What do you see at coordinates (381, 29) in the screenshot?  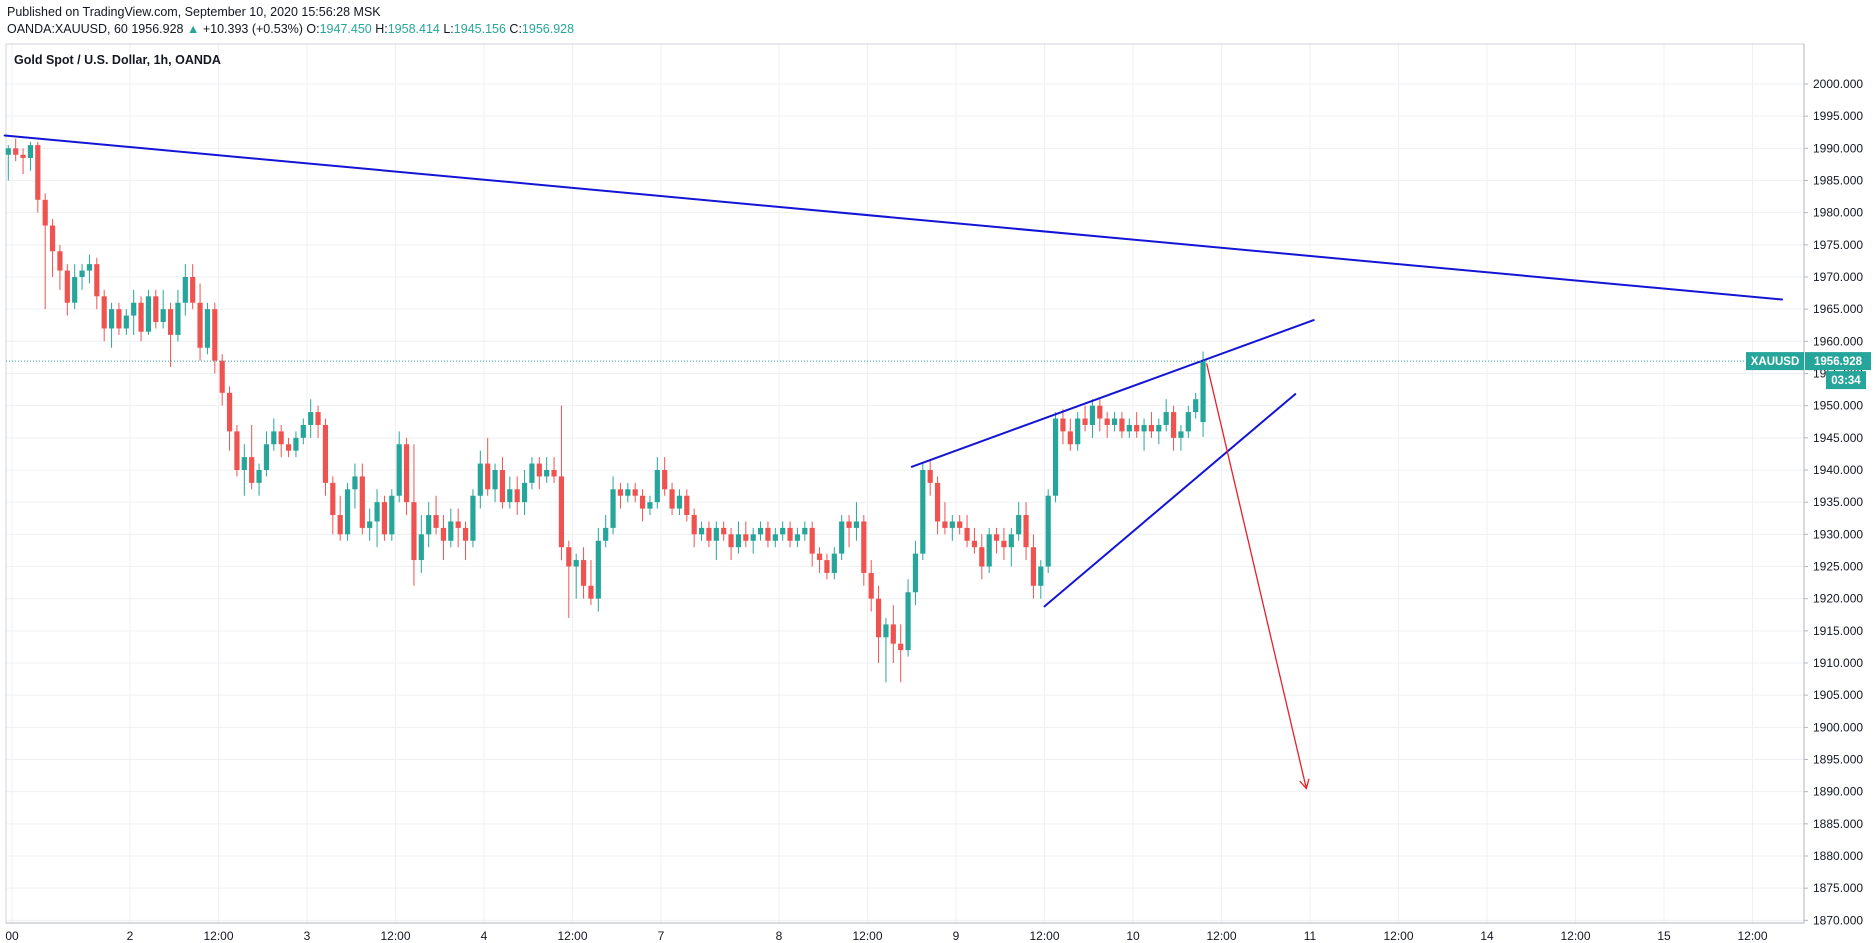 I see `high-label: H:` at bounding box center [381, 29].